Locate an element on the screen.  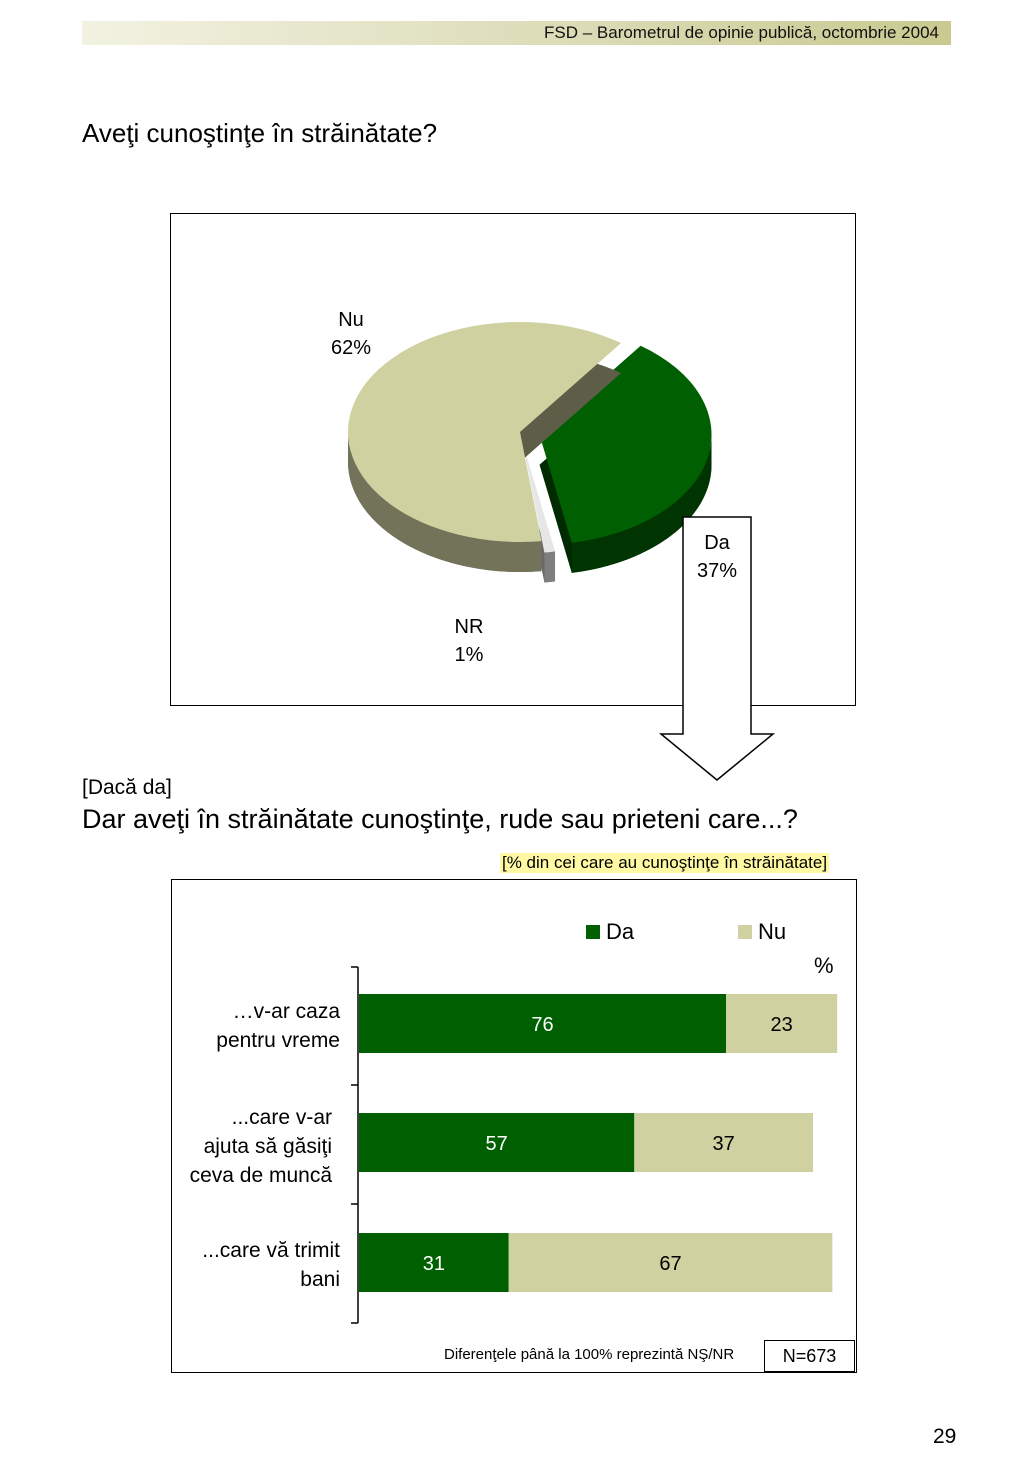
category-label-line: ceva de muncă is located at coordinates (260, 1175).